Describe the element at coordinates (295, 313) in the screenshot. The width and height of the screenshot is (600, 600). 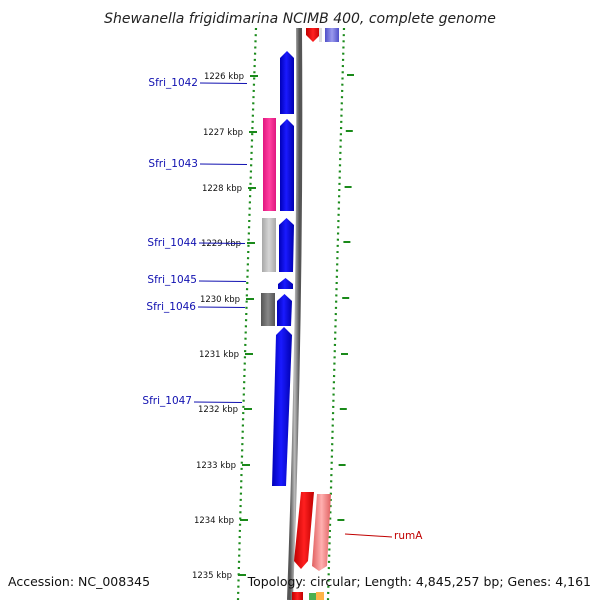
I see `genome-backbone` at that location.